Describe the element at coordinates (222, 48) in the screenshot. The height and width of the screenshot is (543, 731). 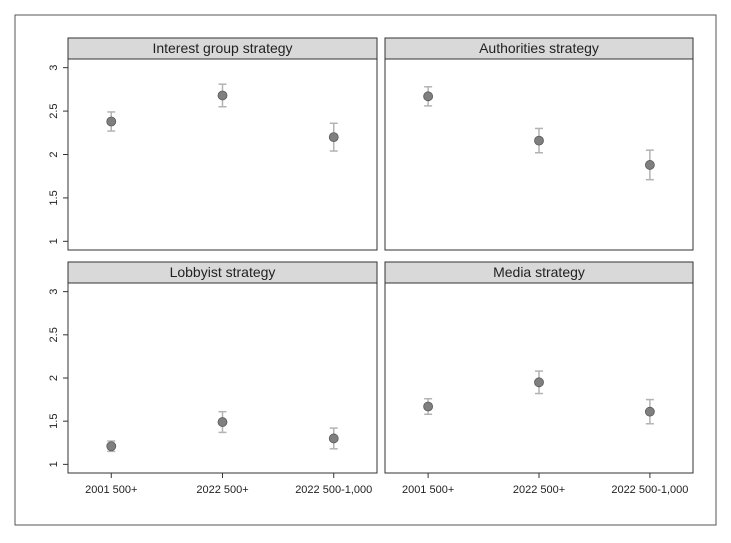
I see `panel-title: Interest group strategy` at that location.